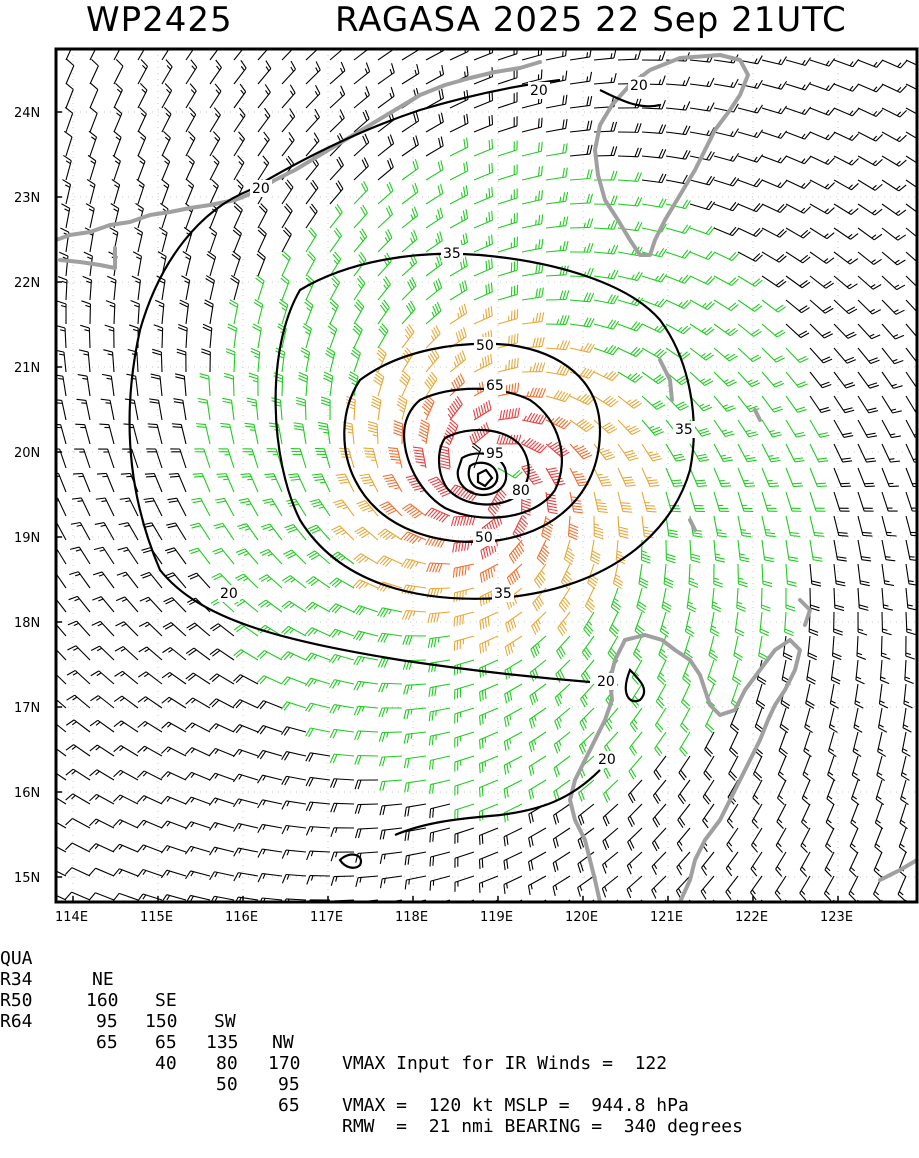 The image size is (919, 1158). I want to click on lat-tick-label: 19N, so click(27, 538).